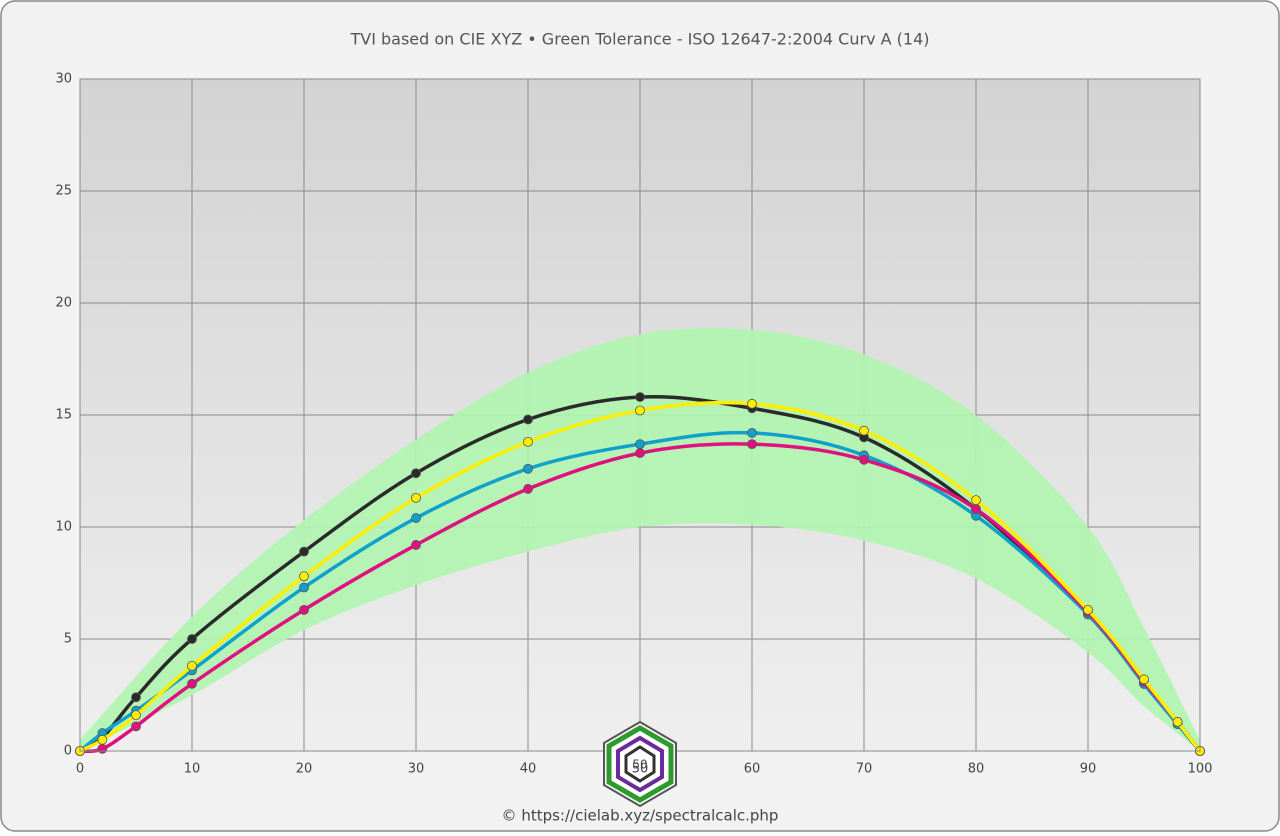  I want to click on y-tick-label: 20, so click(63, 303).